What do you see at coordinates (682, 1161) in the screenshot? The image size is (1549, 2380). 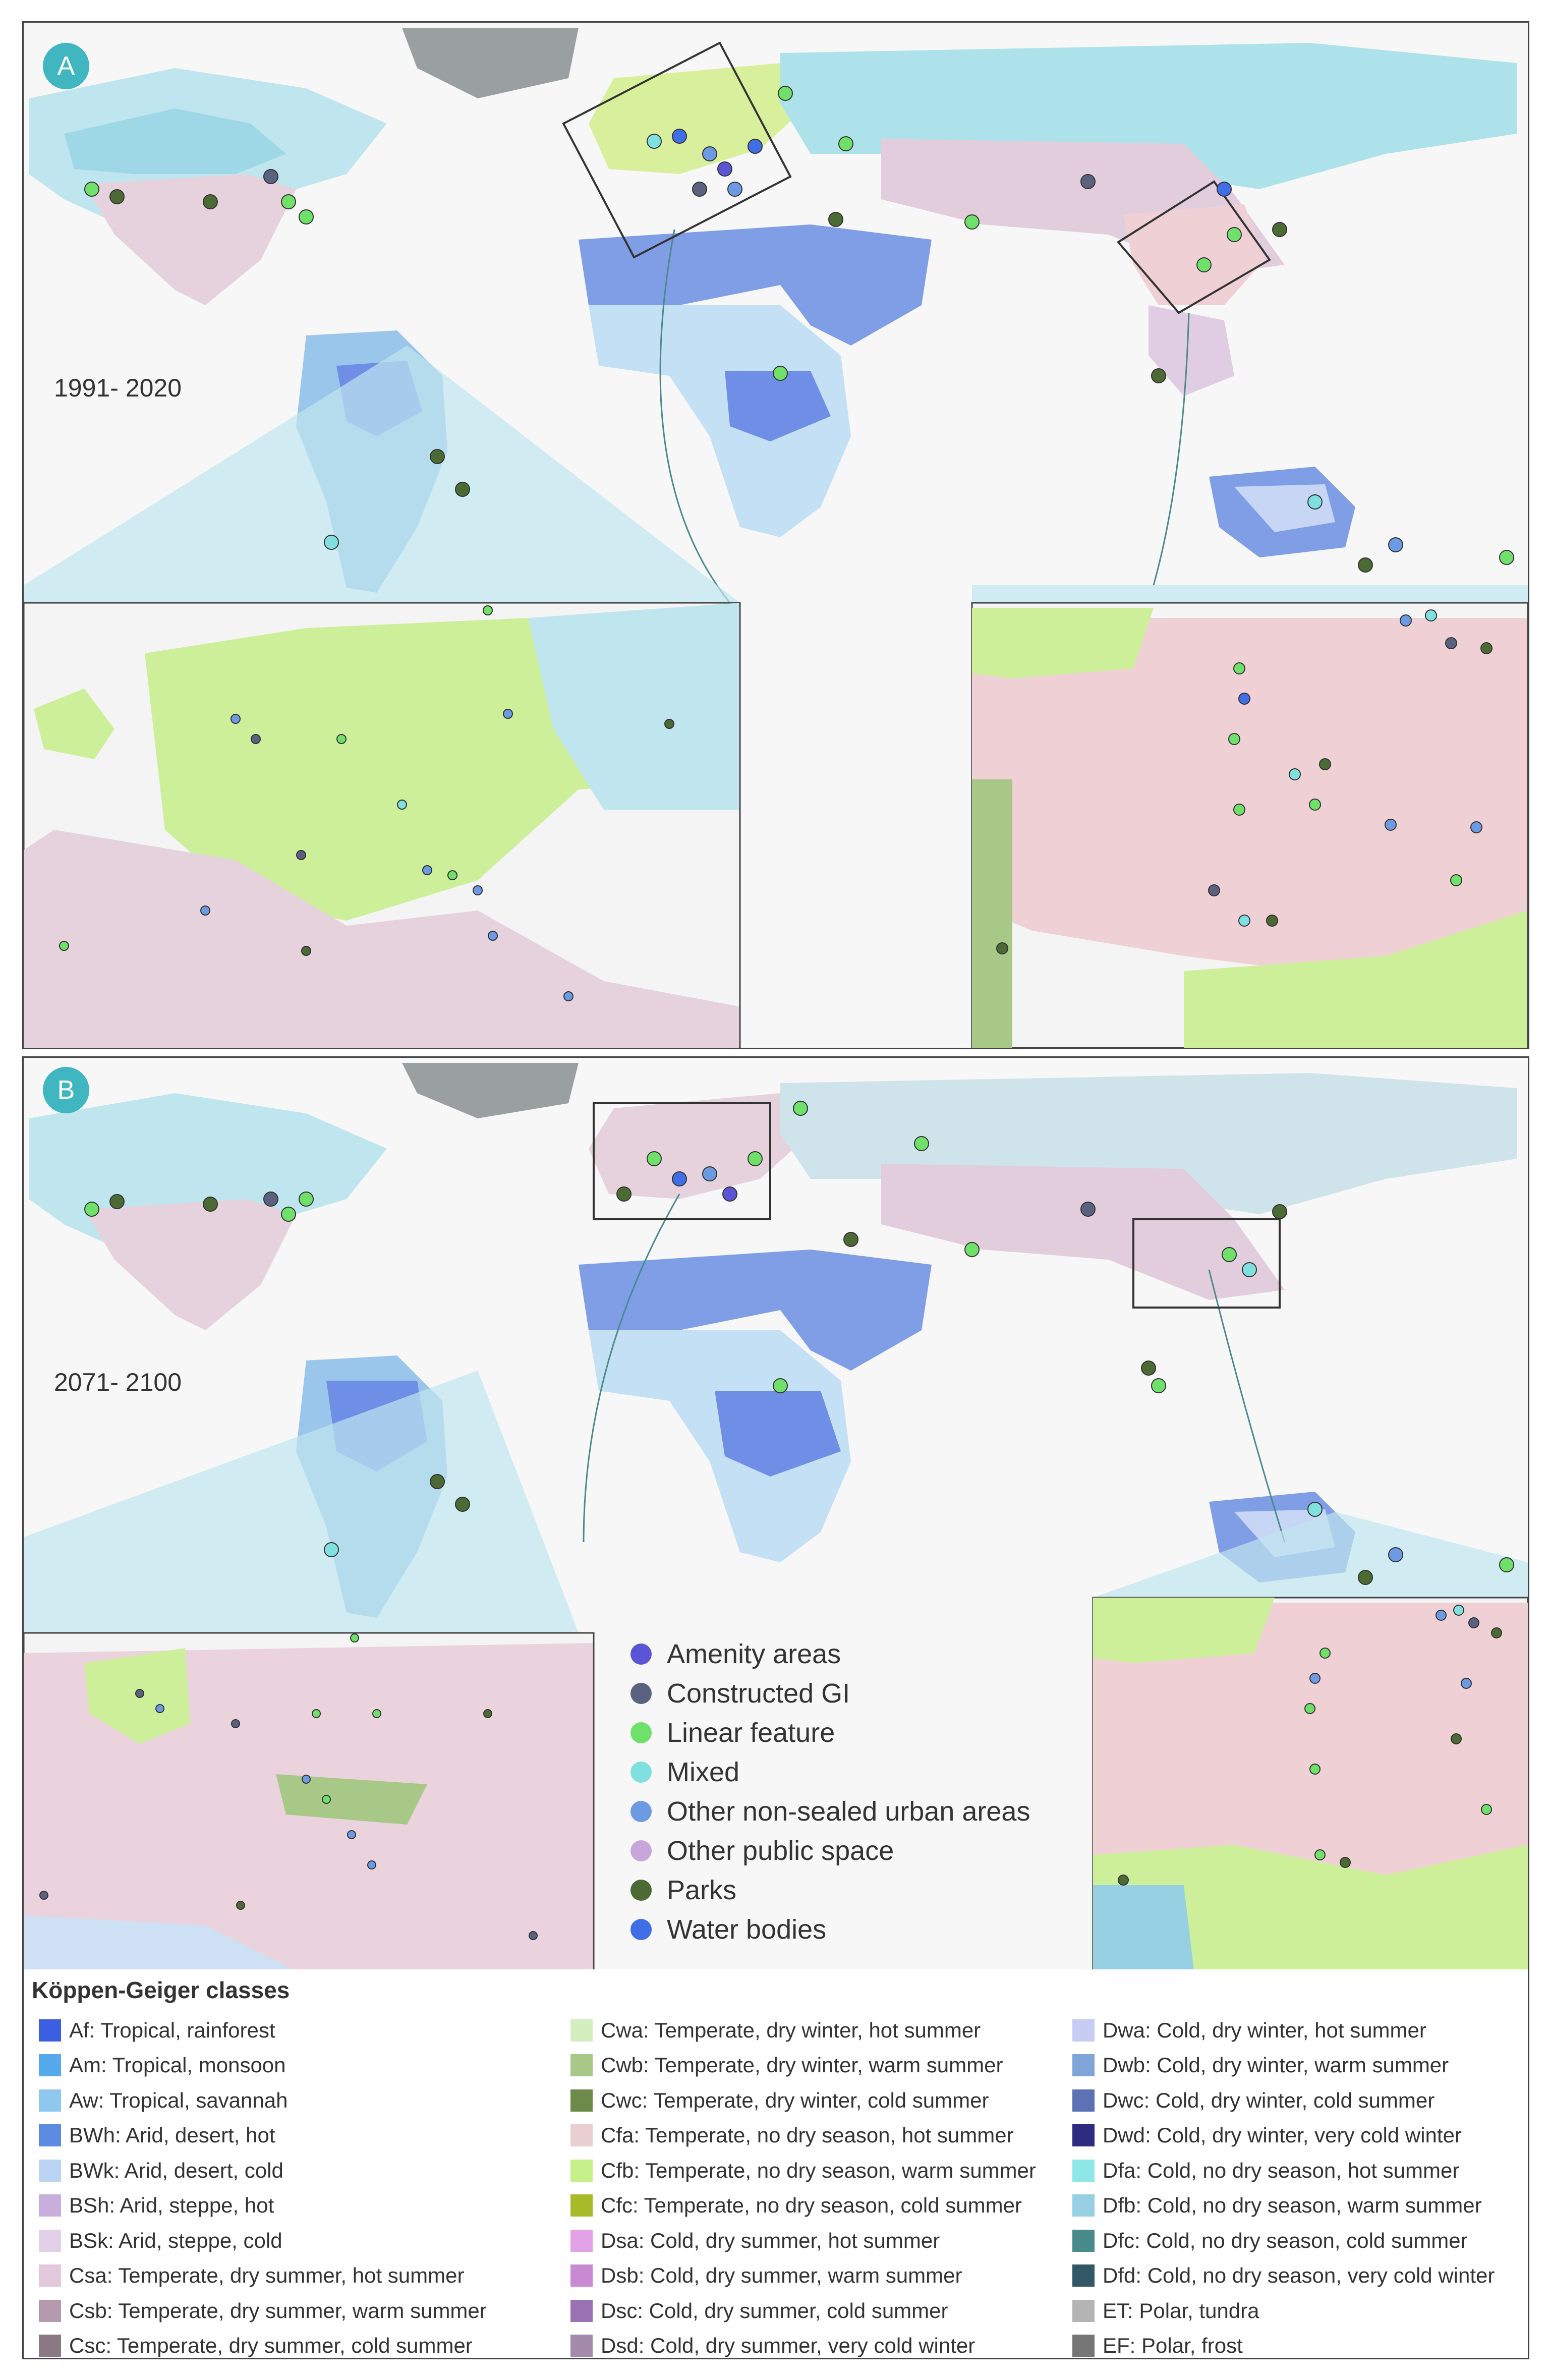 I see `europe-selection-box` at bounding box center [682, 1161].